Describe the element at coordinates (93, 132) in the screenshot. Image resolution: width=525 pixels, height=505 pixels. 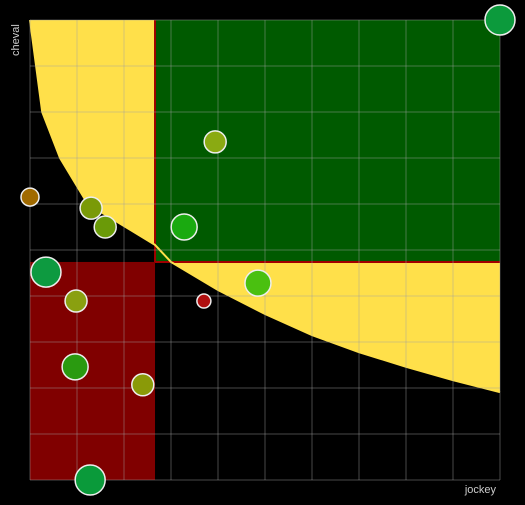
I see `highlight-area` at that location.